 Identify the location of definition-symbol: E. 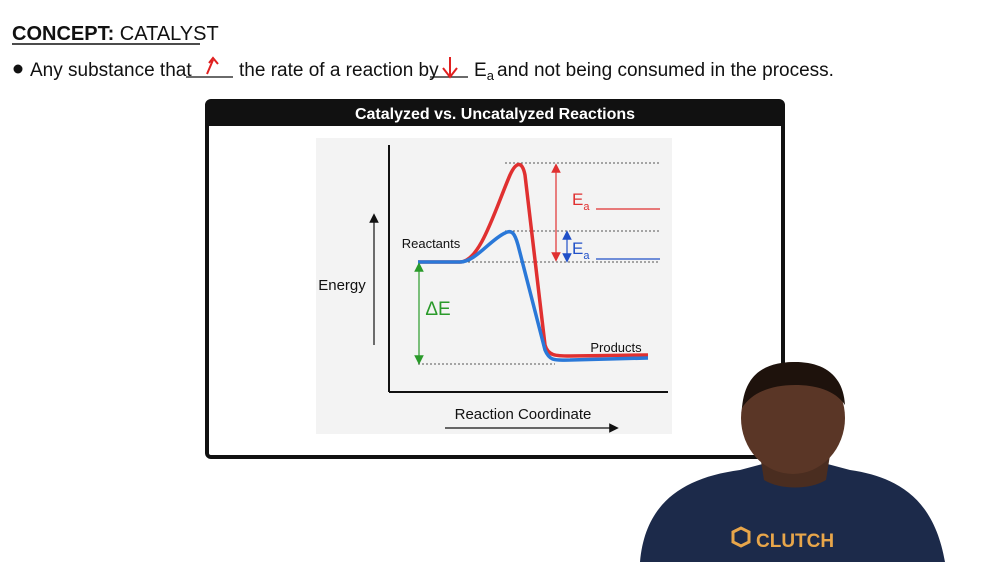
(480, 70).